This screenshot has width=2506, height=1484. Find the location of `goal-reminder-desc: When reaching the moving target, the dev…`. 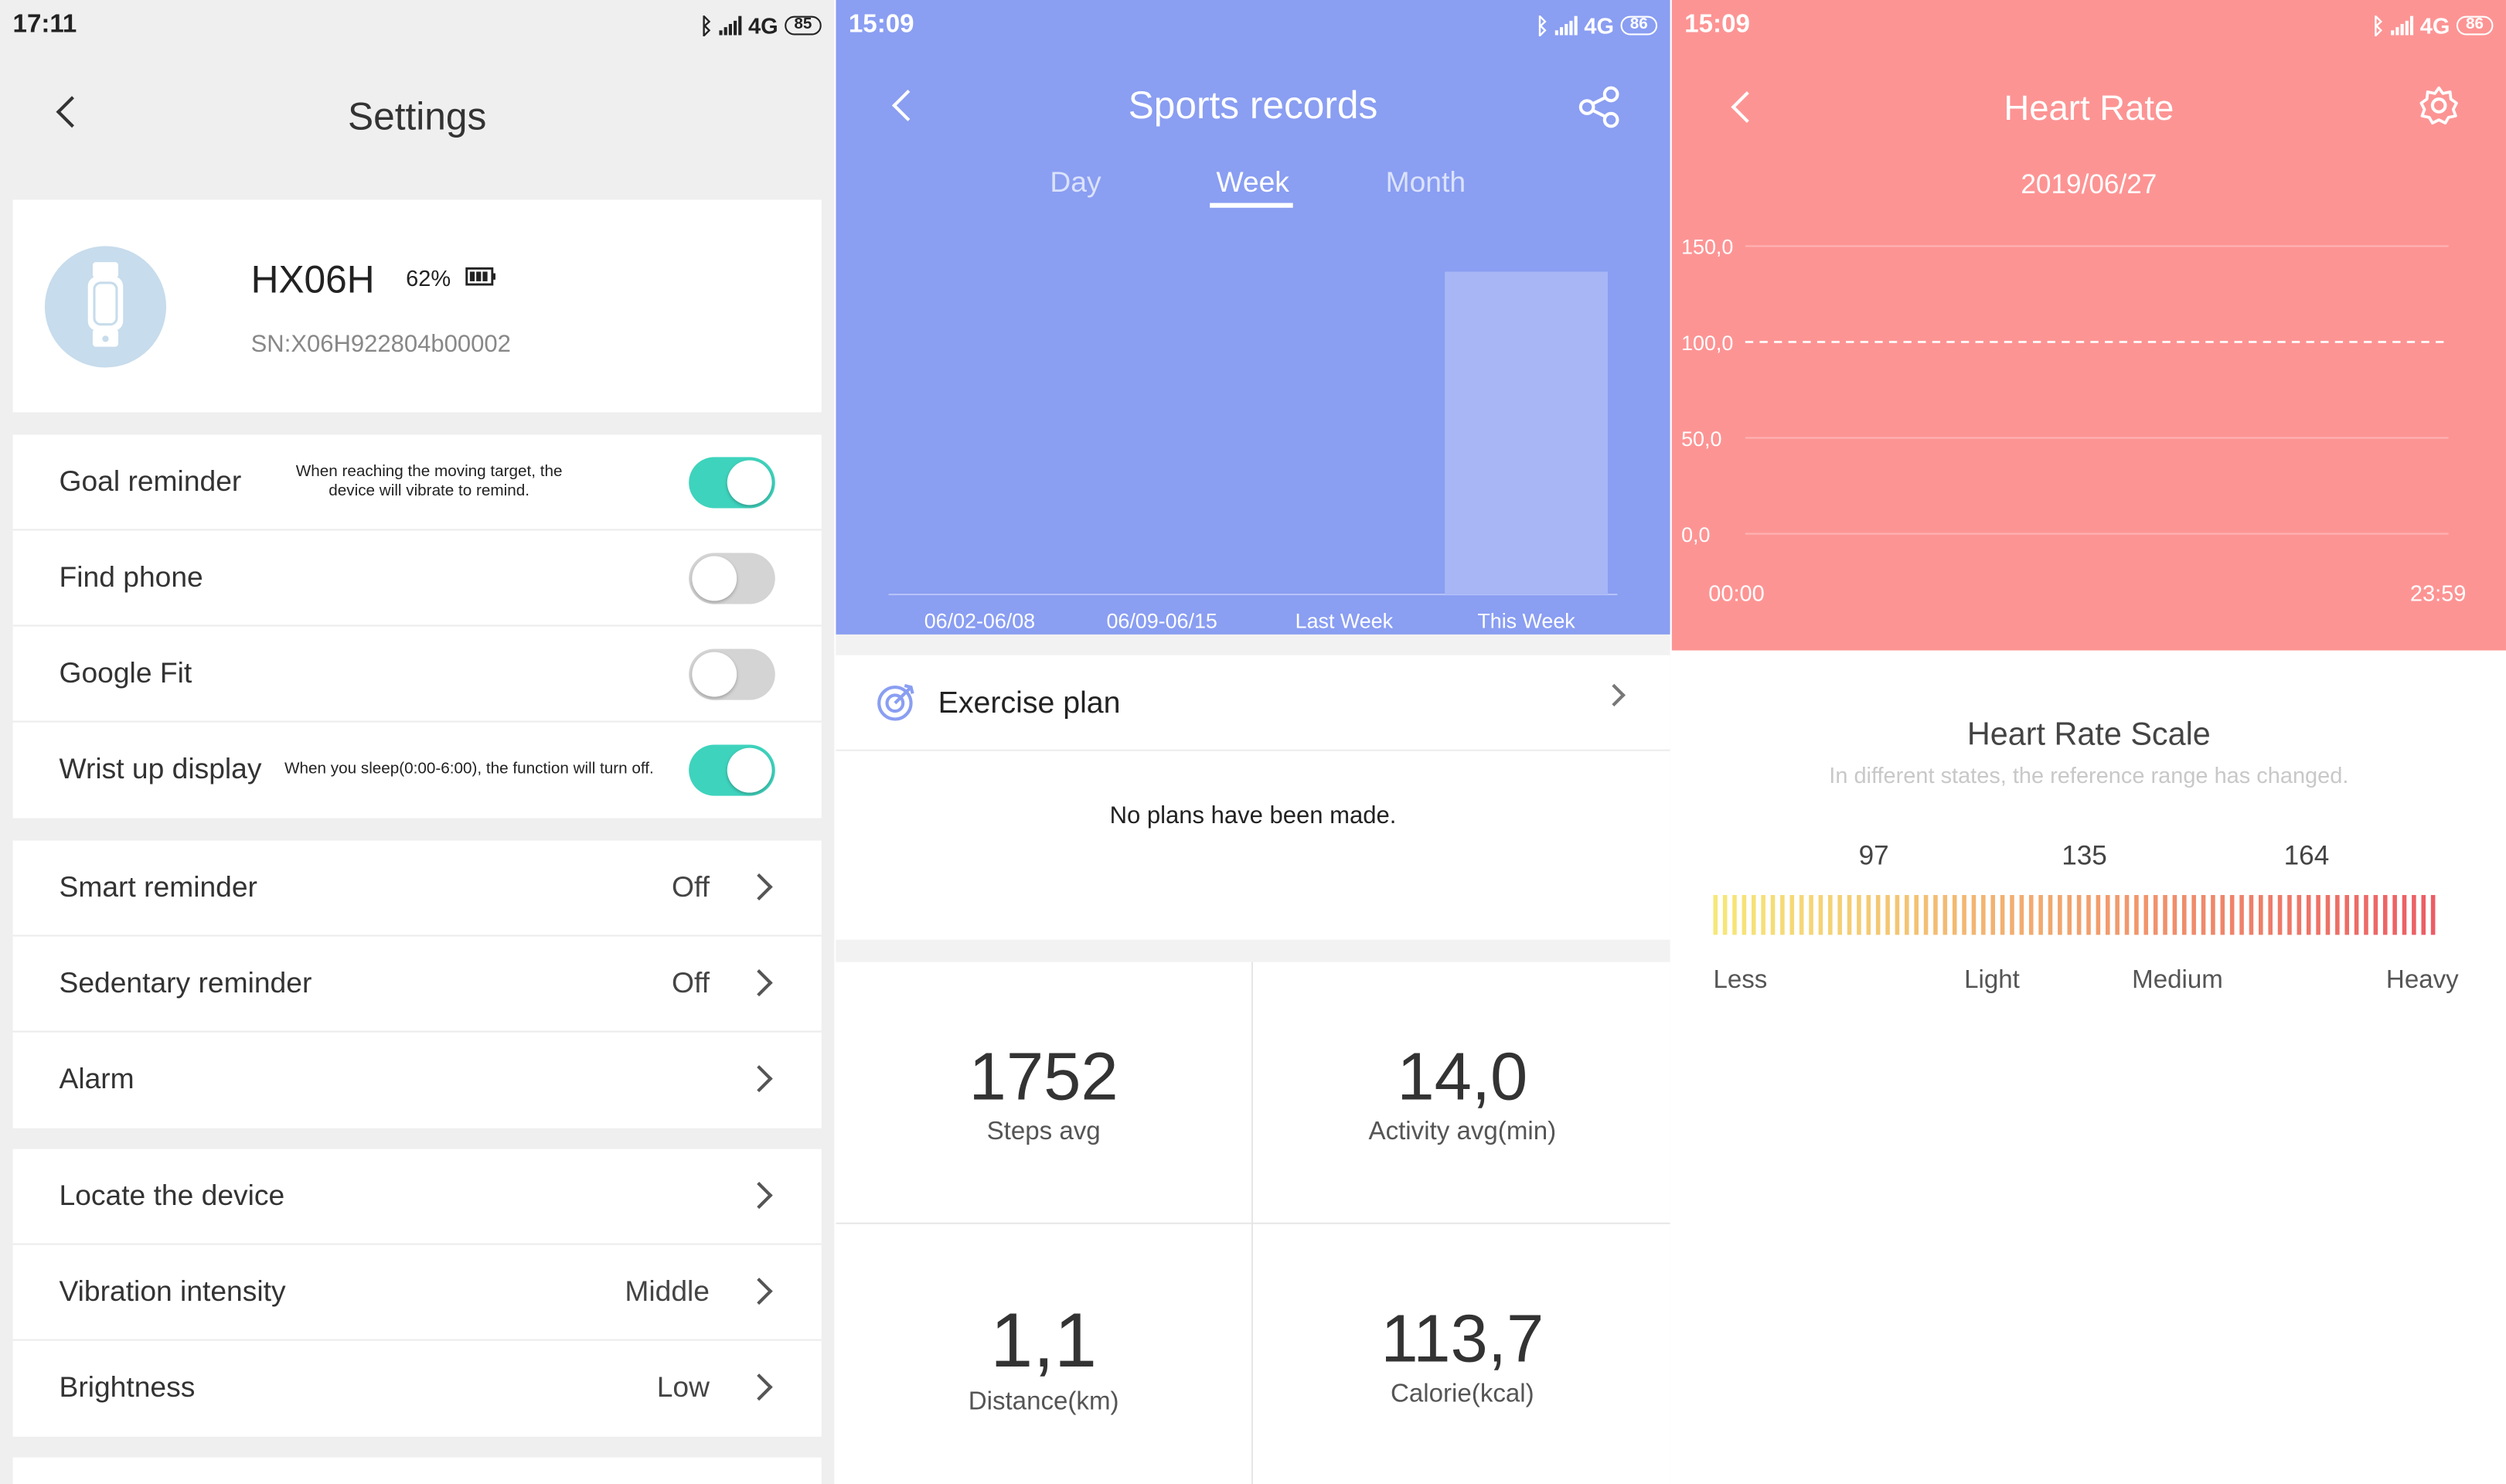

goal-reminder-desc: When reaching the moving target, the dev… is located at coordinates (429, 482).